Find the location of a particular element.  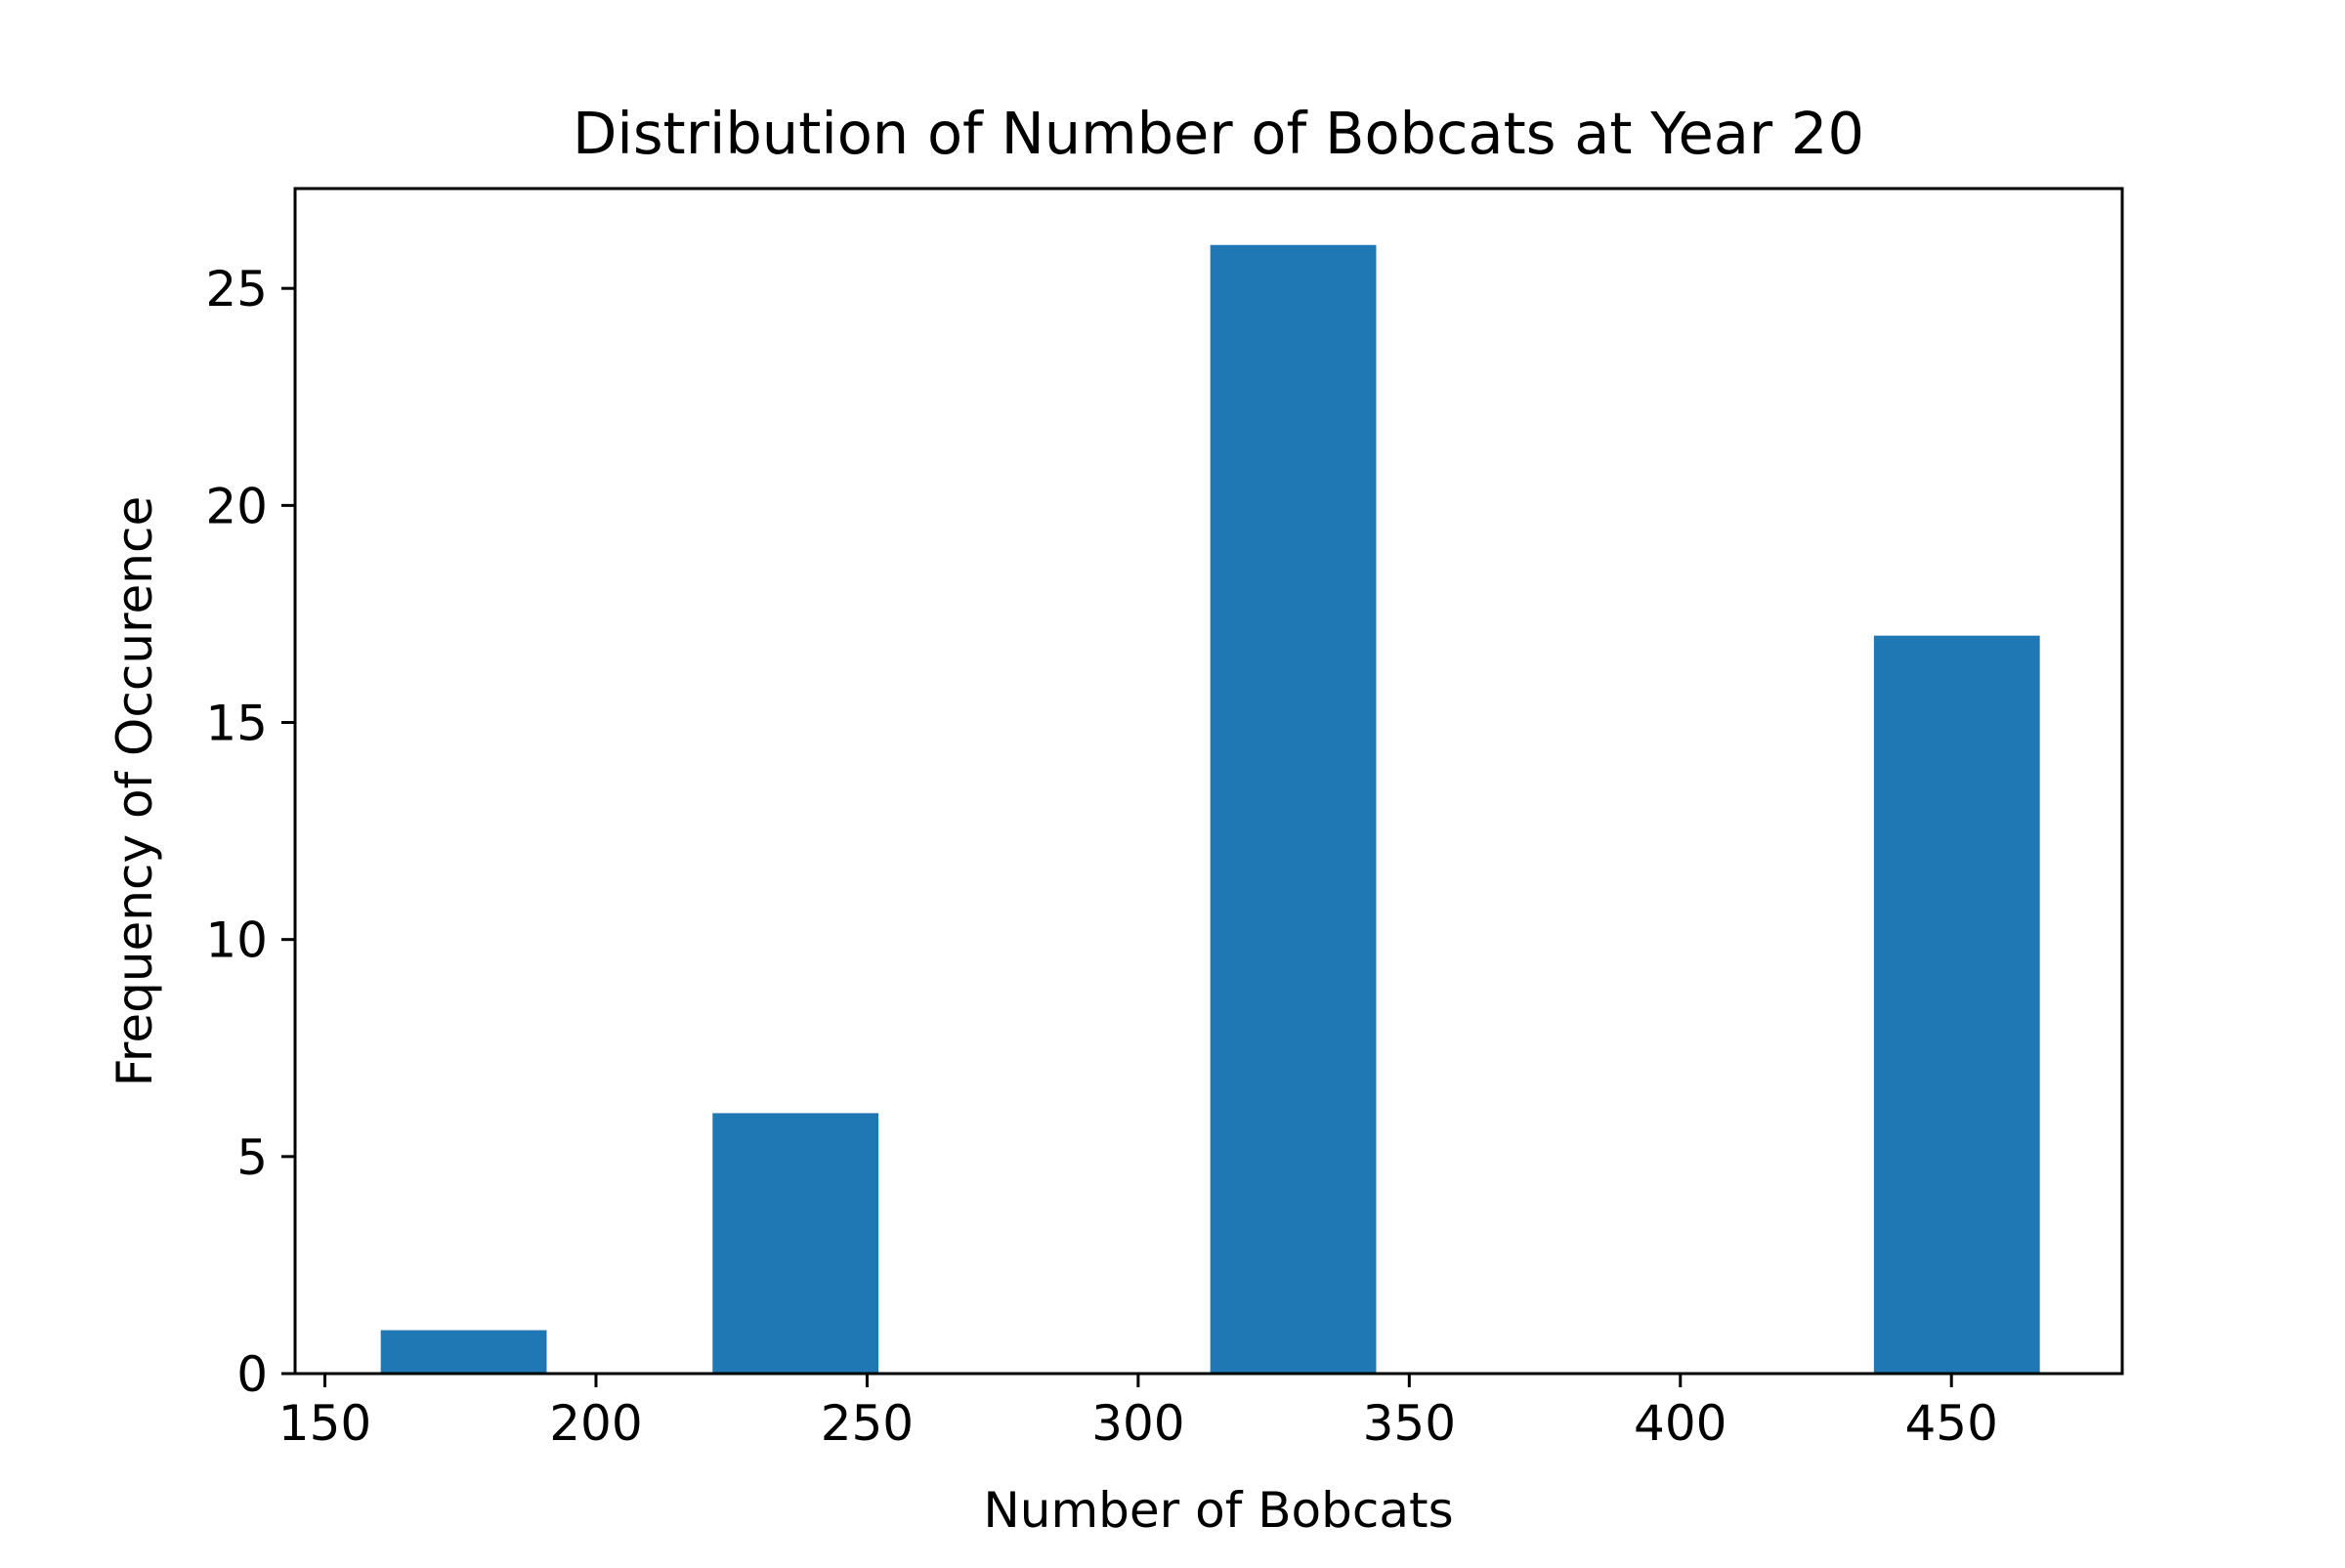

y-axis-ticks: 0 5 10 15 20 25 is located at coordinates (250, 832).